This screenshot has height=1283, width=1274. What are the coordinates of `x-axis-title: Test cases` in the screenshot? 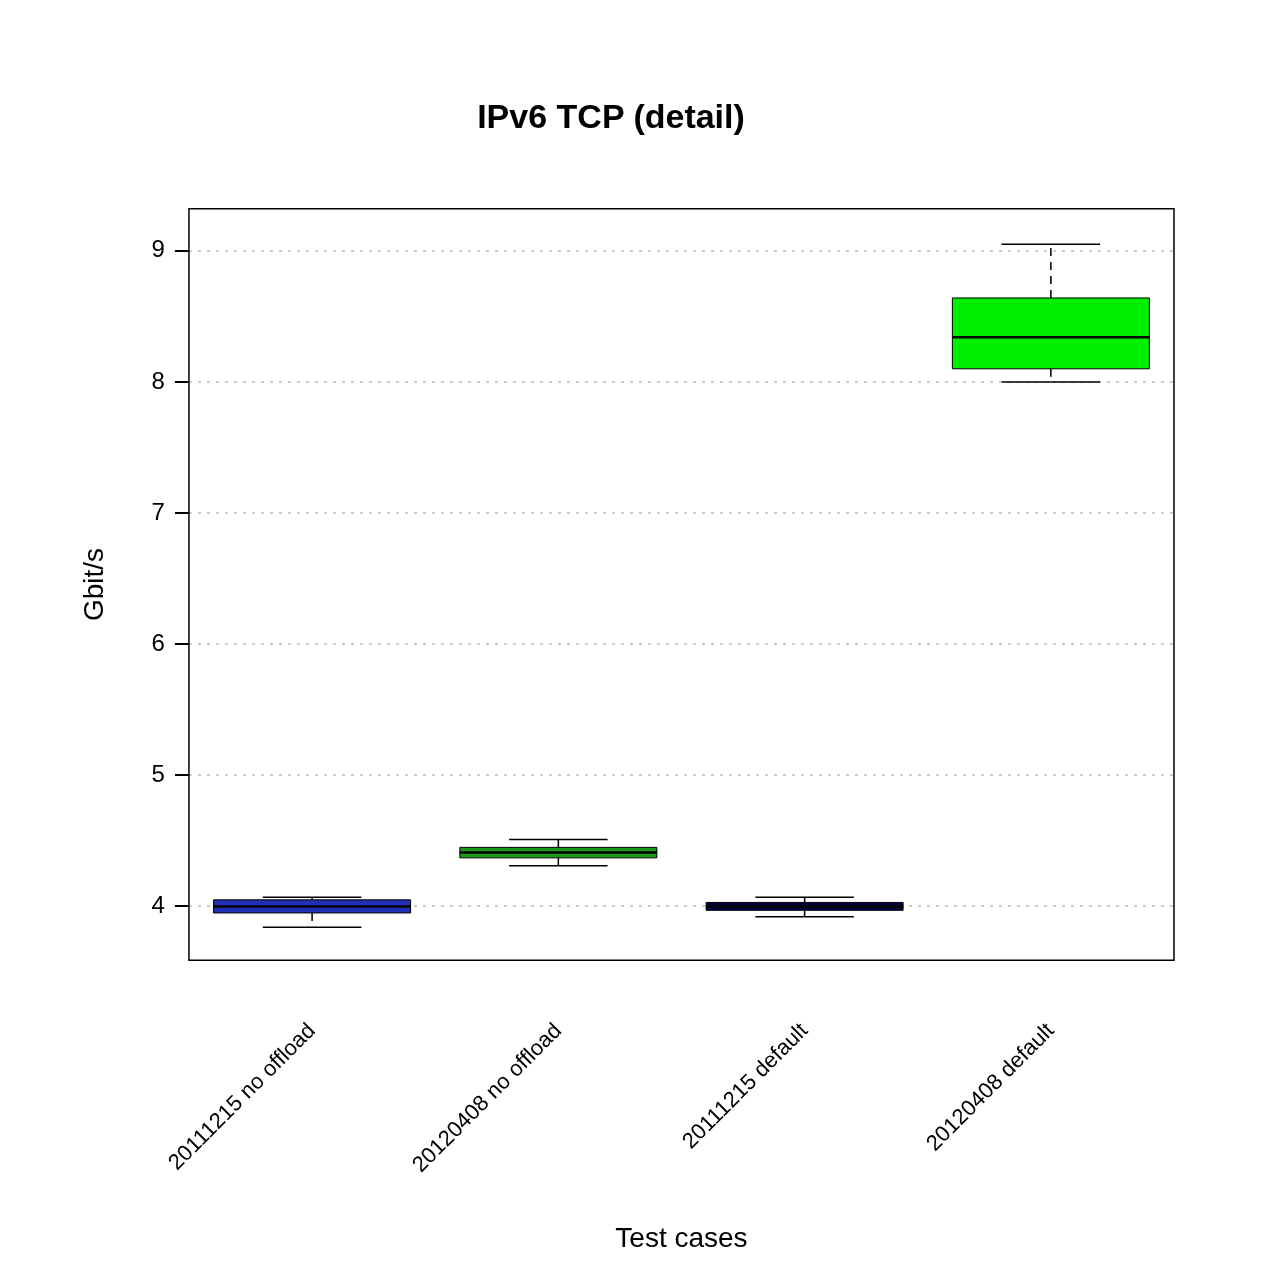 It's located at (681, 1237).